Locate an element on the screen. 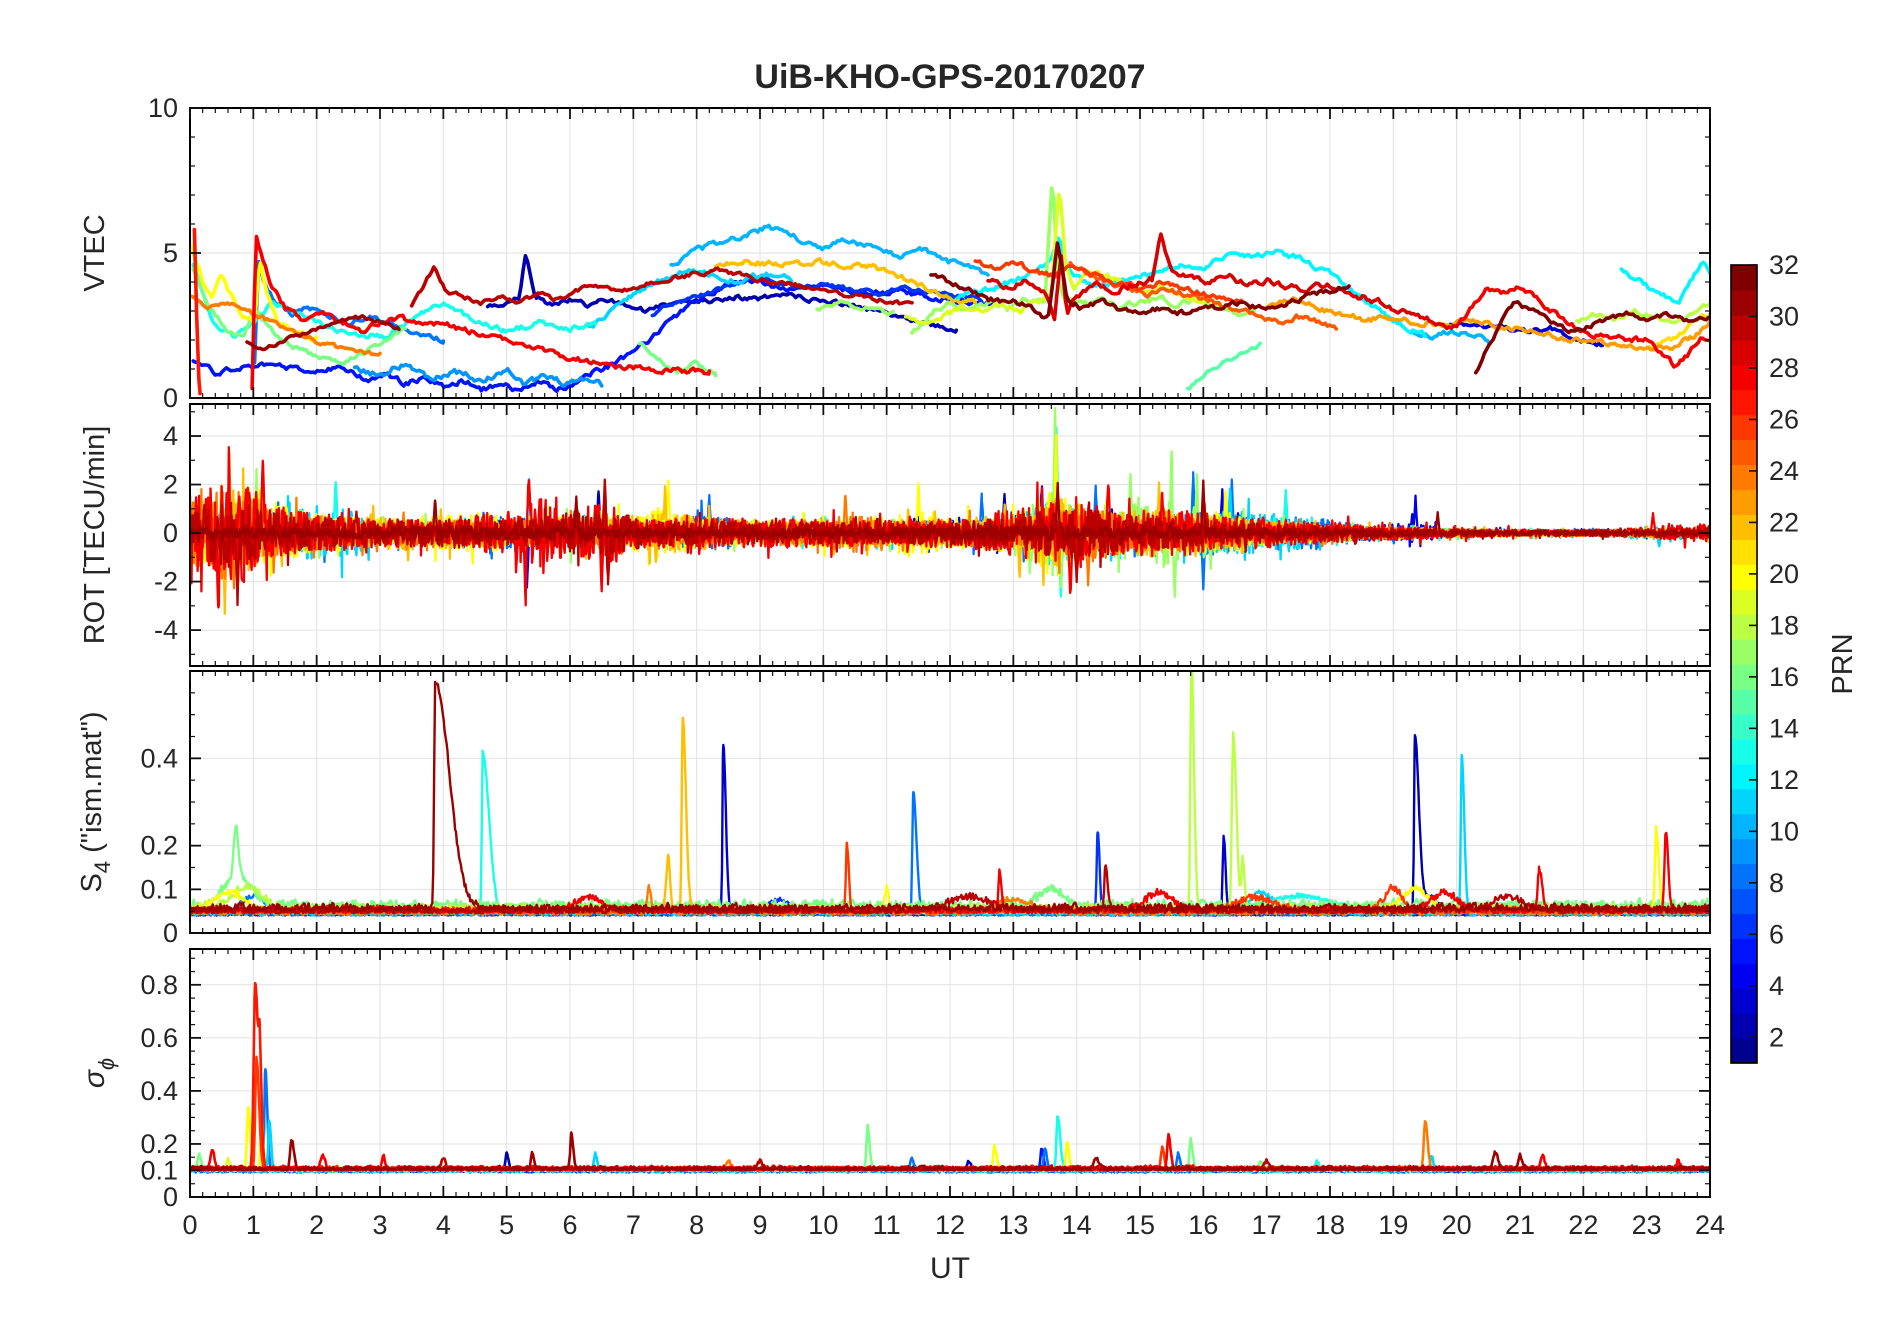 The height and width of the screenshot is (1330, 1902). y-tick-label-rot: -2 is located at coordinates (166, 582).